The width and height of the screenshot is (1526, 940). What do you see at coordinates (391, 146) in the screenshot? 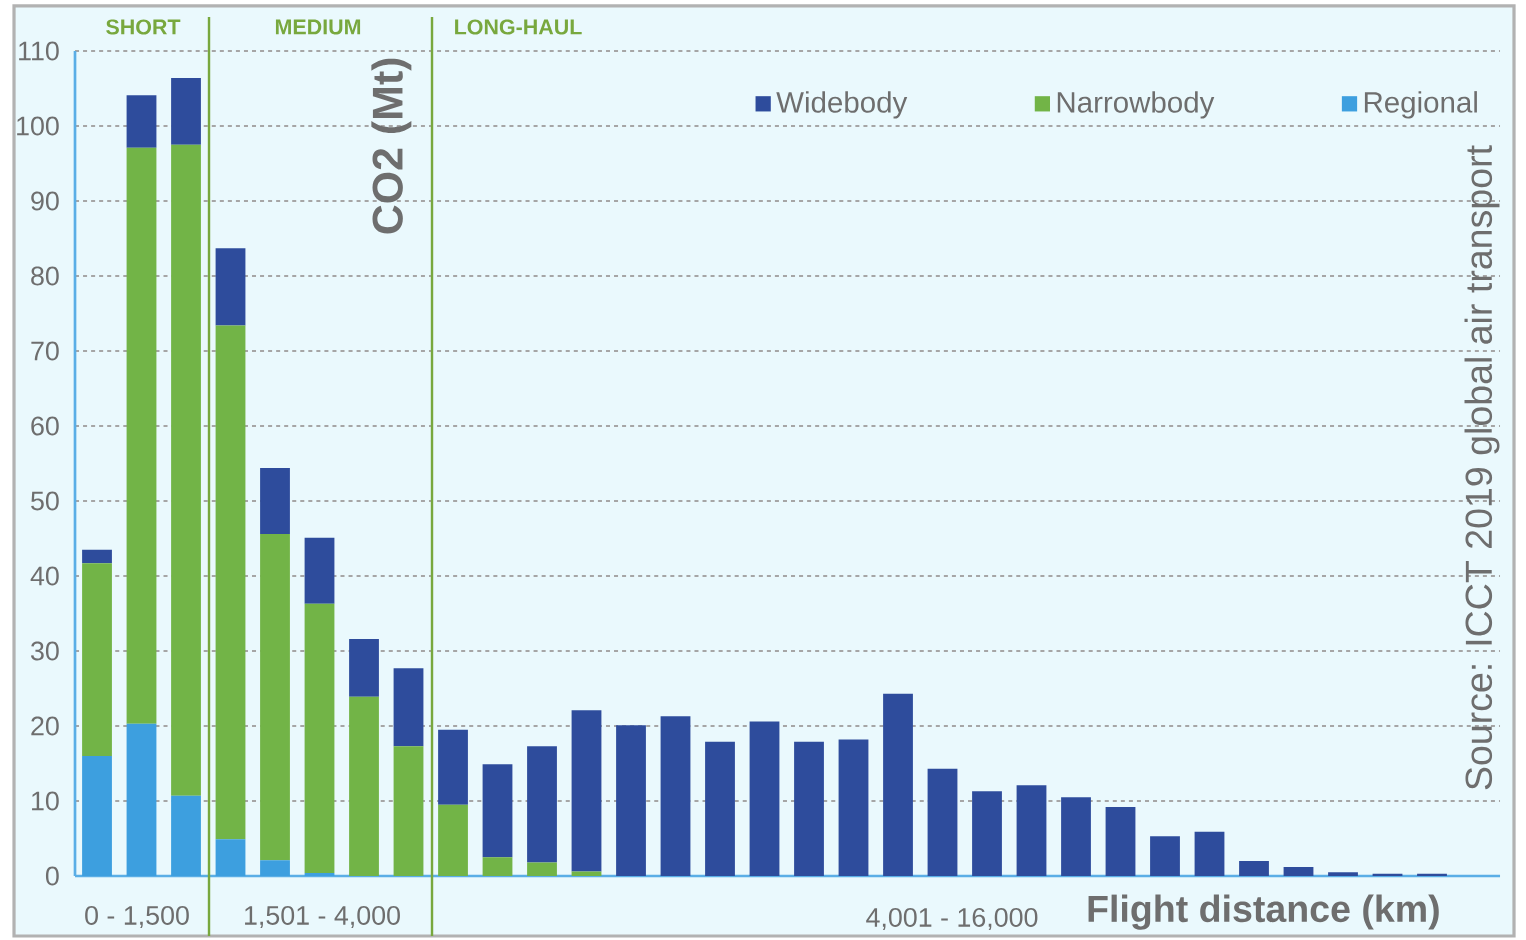
I see `y-axis-title: CO2 (Mt)` at bounding box center [391, 146].